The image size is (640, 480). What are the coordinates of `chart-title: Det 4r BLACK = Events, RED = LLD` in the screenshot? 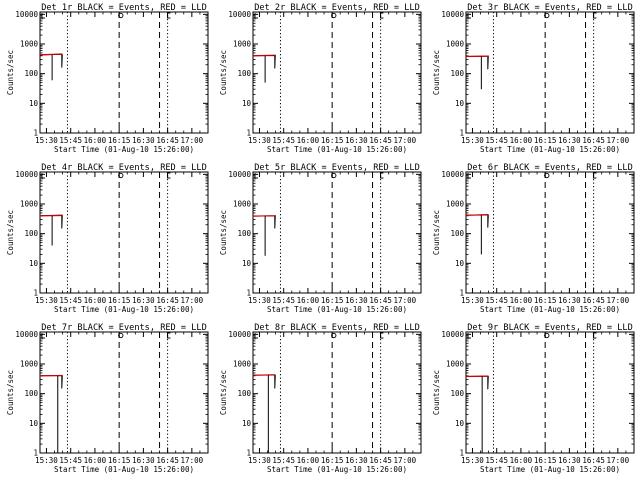 It's located at (124, 168).